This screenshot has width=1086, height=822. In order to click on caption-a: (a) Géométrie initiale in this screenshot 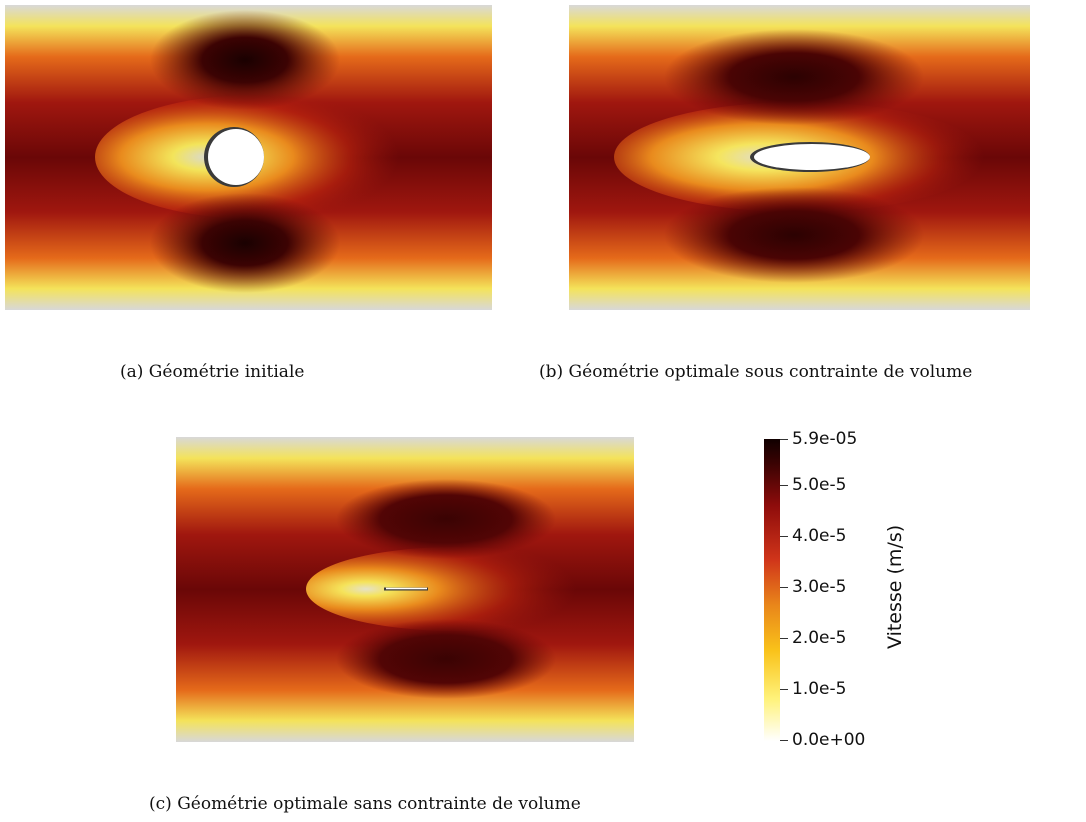, I will do `click(212, 372)`.